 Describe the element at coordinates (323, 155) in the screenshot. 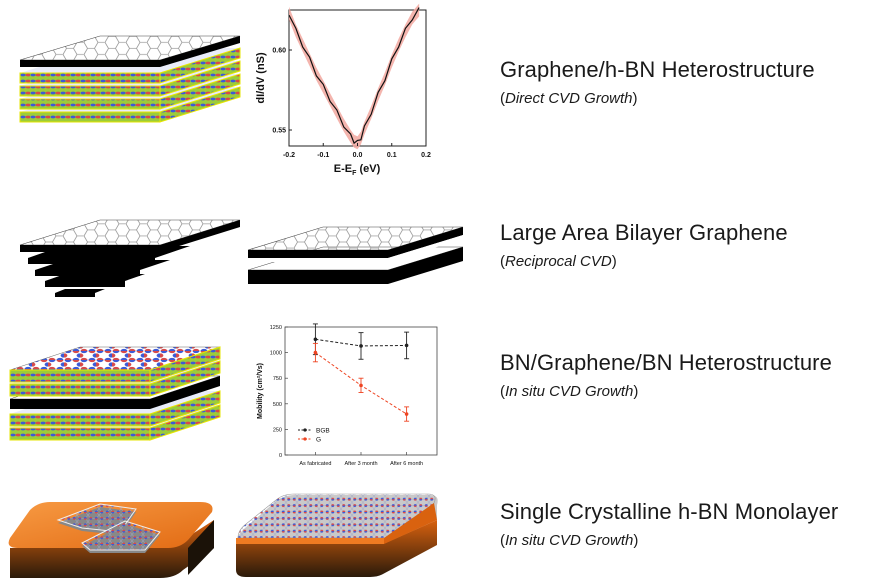

I see `x-tick-label: -0.1` at that location.